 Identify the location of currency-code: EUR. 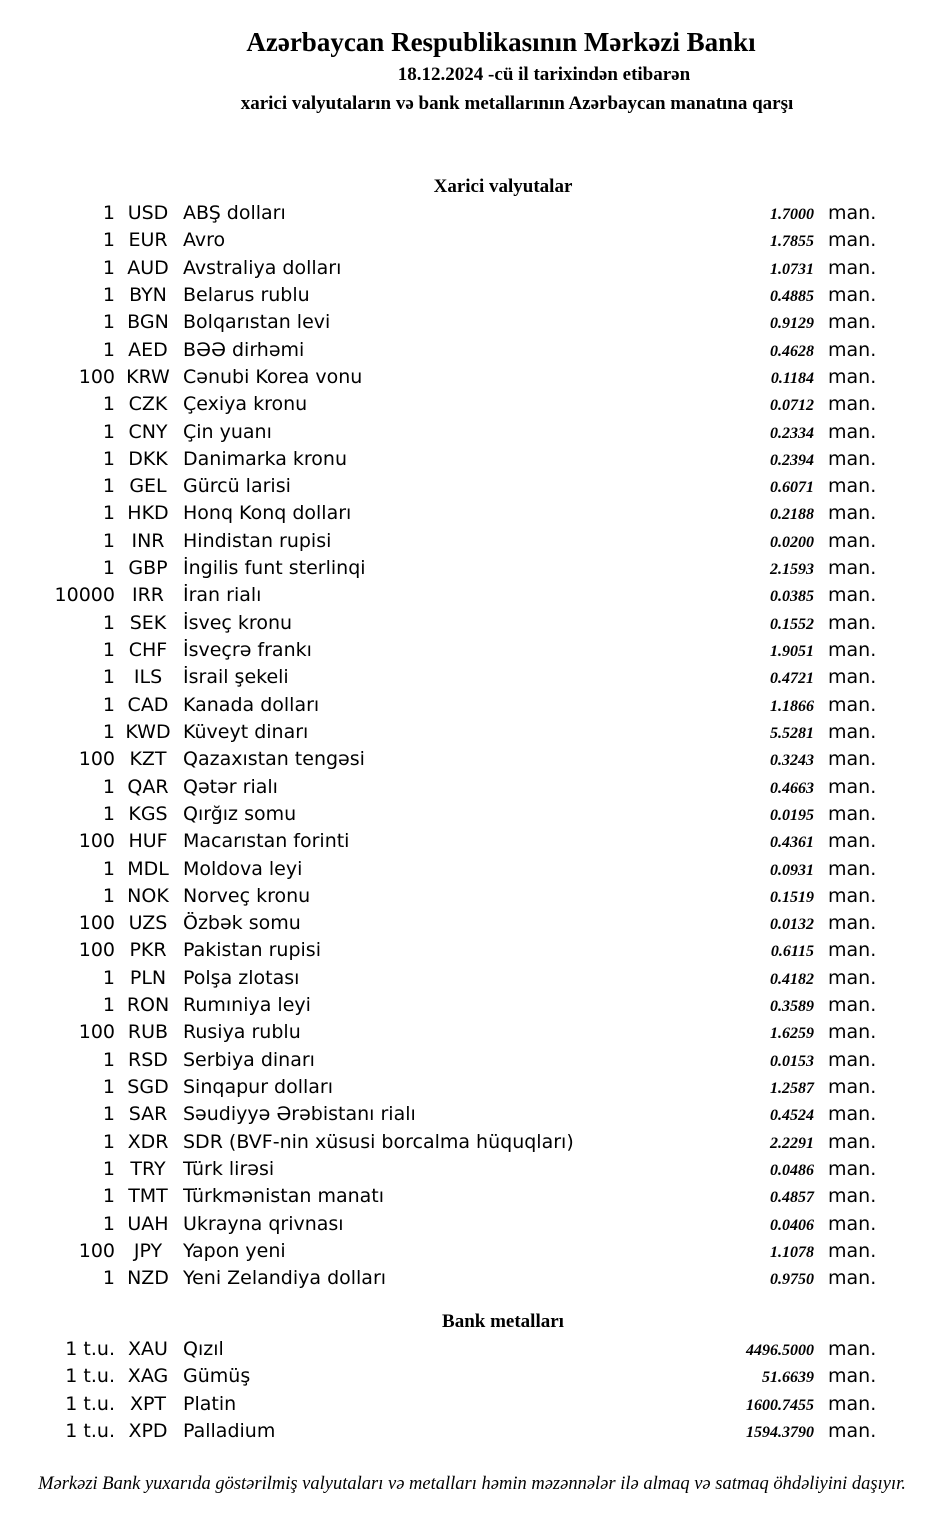
(148, 240).